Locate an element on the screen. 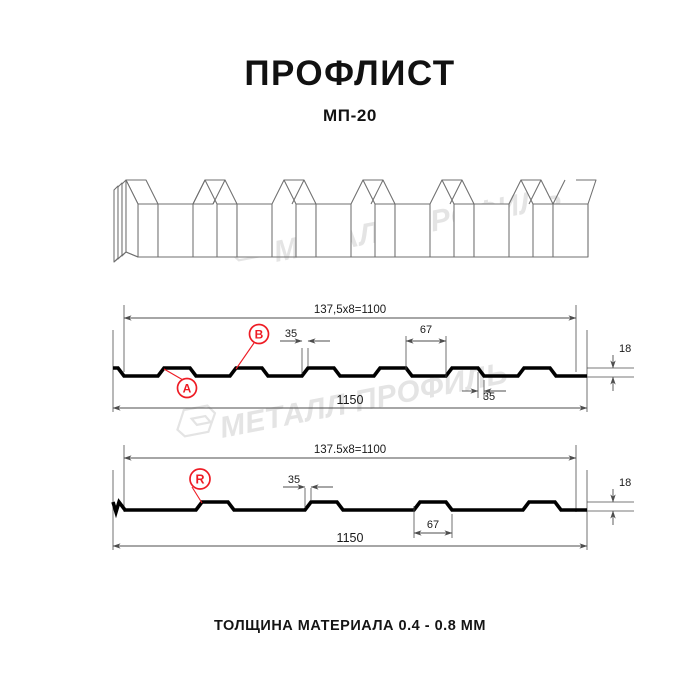 The height and width of the screenshot is (700, 700). dimension-overall-width-top: 1150 is located at coordinates (350, 402).